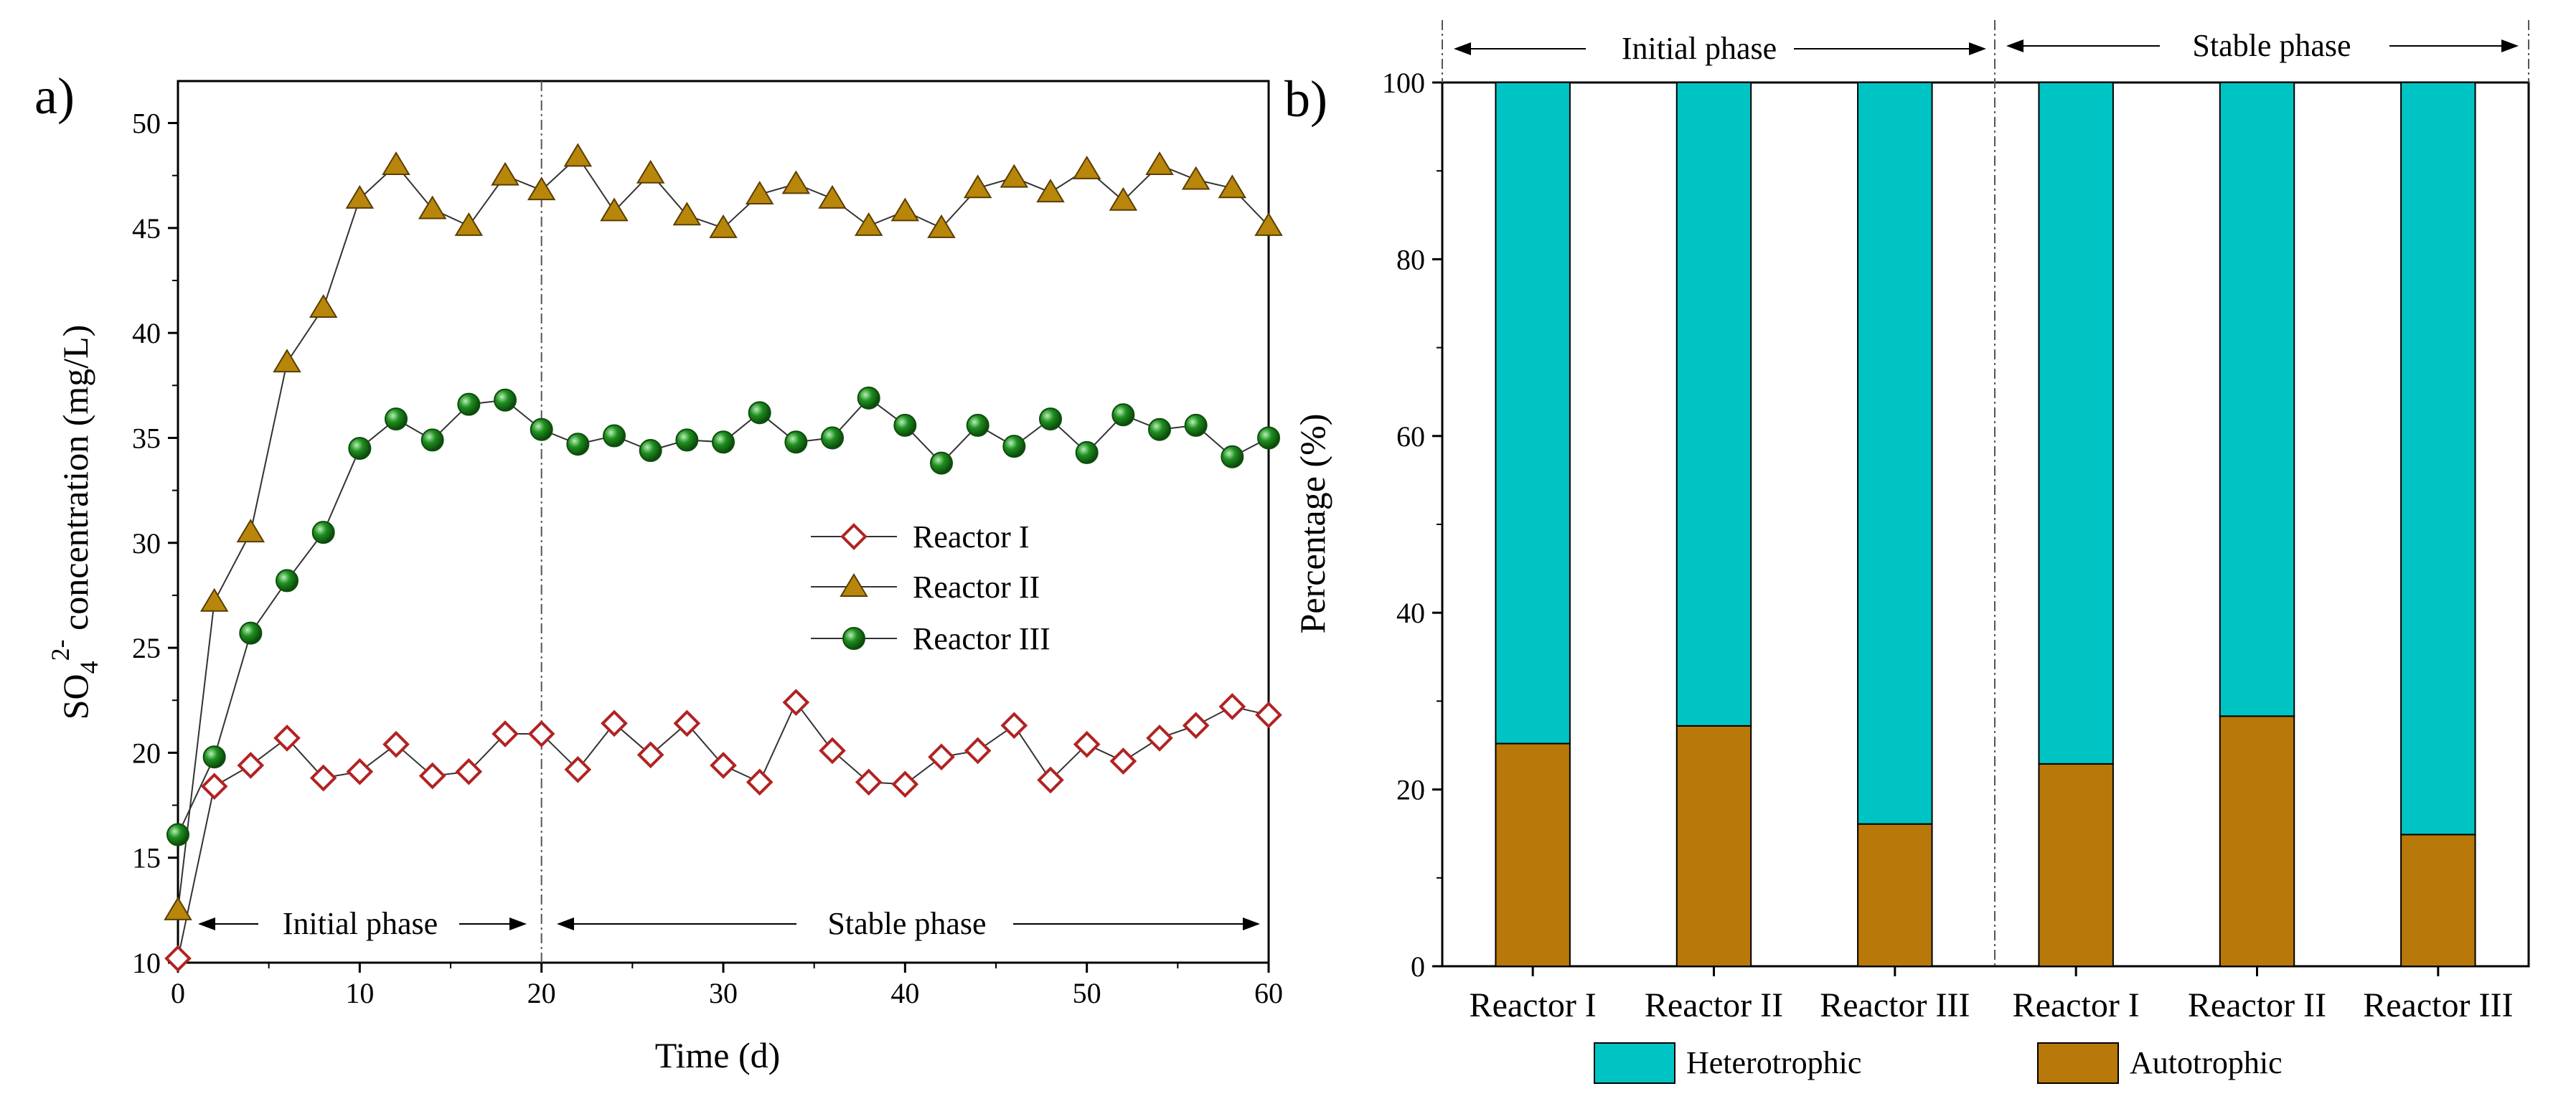 The height and width of the screenshot is (1109, 2576). Describe the element at coordinates (1410, 613) in the screenshot. I see `y-tick-label: 40` at that location.